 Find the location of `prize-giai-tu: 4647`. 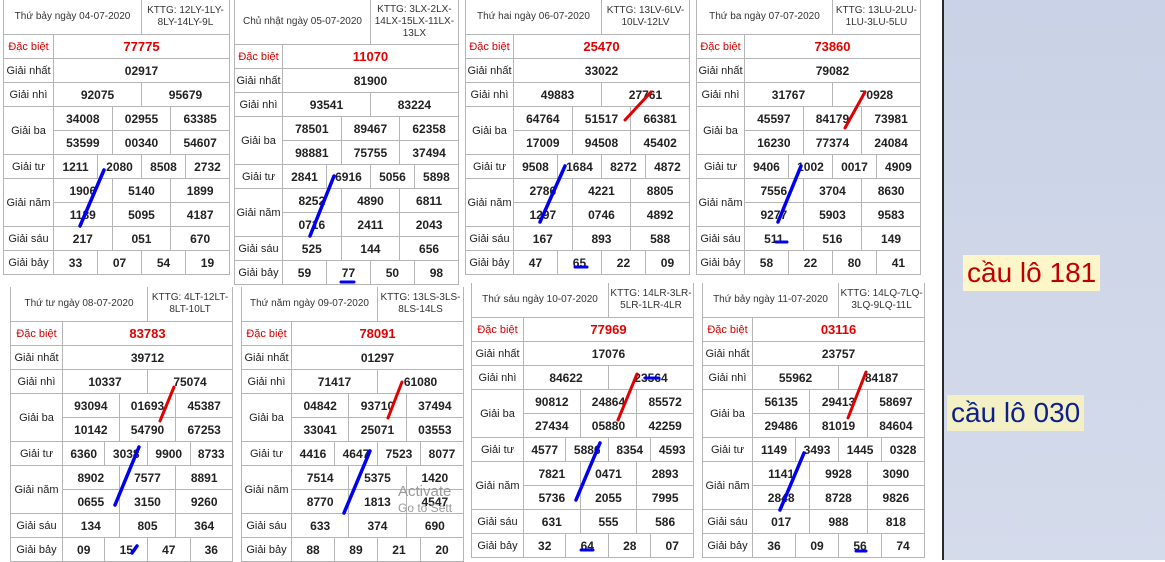

prize-giai-tu: 4647 is located at coordinates (355, 453).